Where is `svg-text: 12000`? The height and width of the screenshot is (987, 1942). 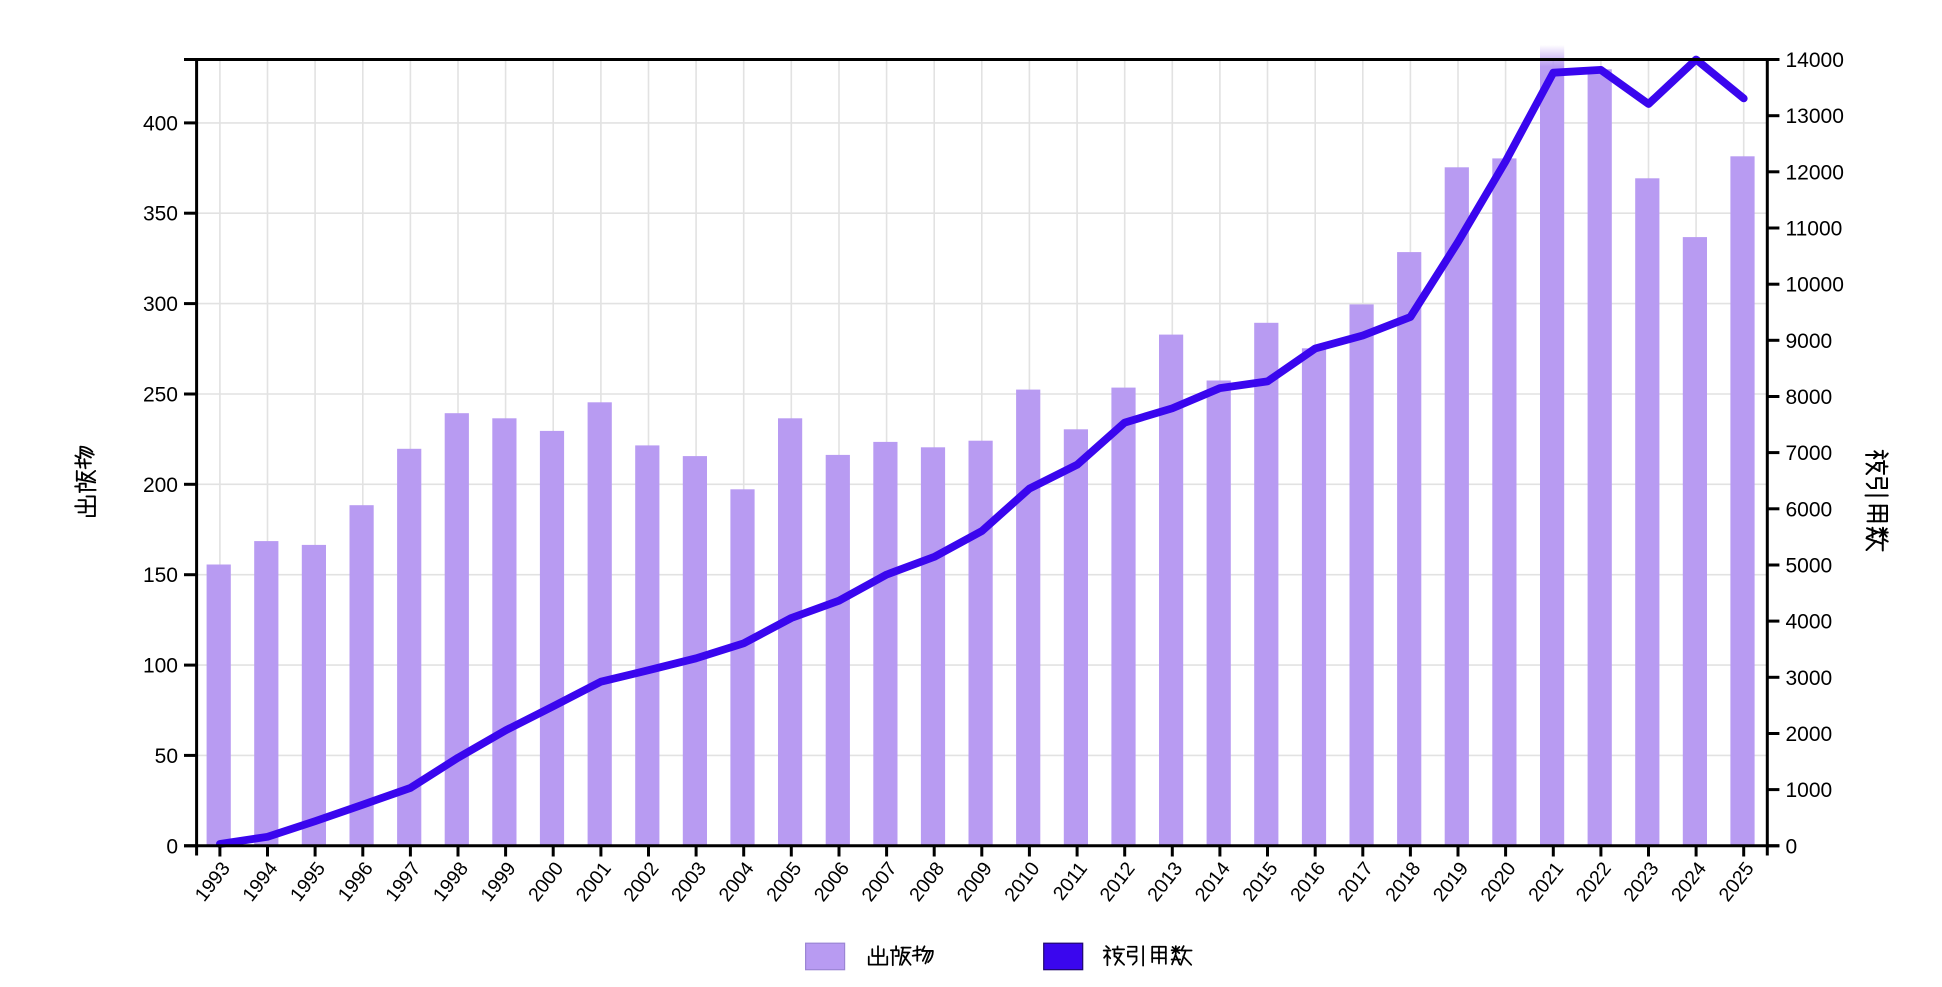
svg-text: 12000 is located at coordinates (1815, 172).